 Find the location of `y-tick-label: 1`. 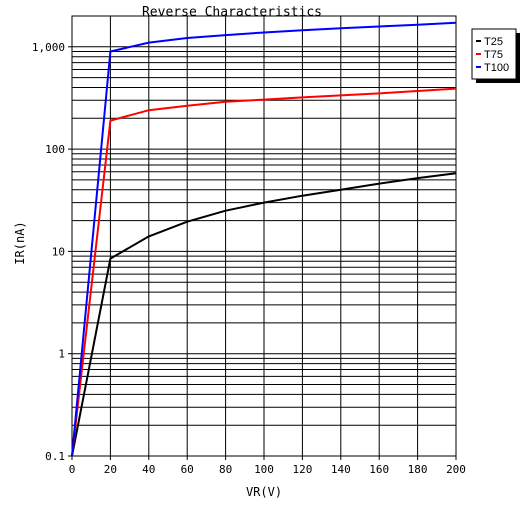

y-tick-label: 1 is located at coordinates (61, 354).